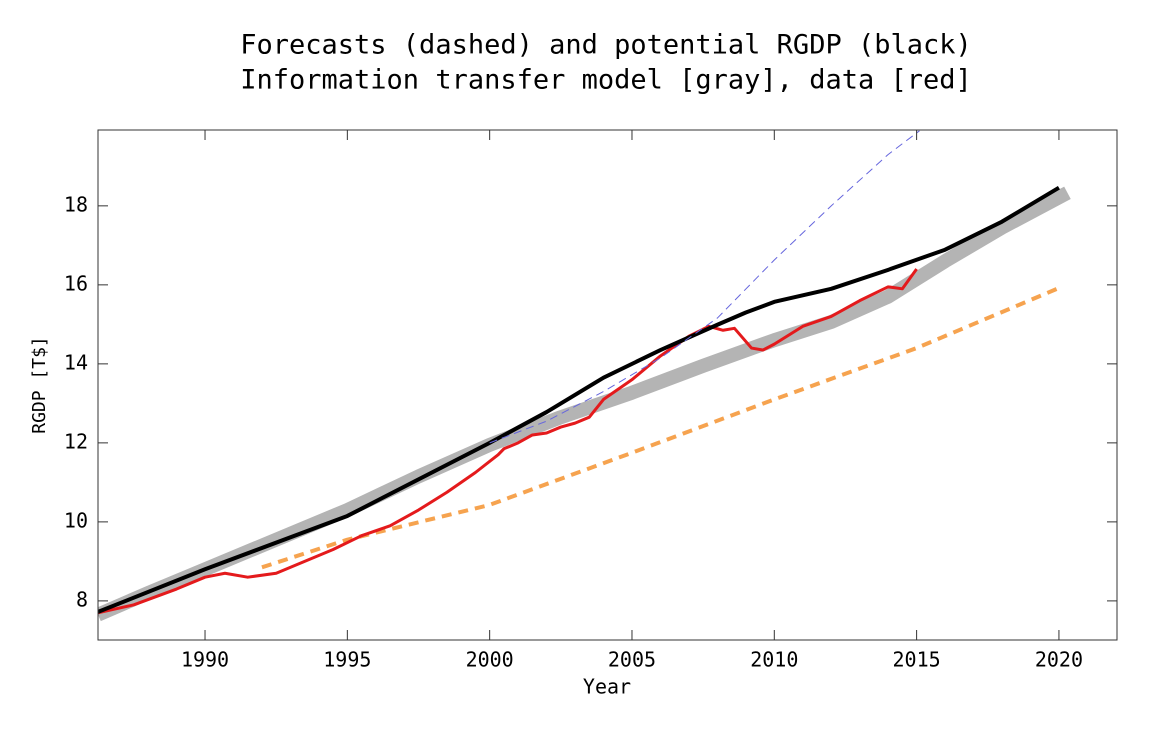 This screenshot has height=734, width=1152. I want to click on y-tick-label: 10, so click(76, 520).